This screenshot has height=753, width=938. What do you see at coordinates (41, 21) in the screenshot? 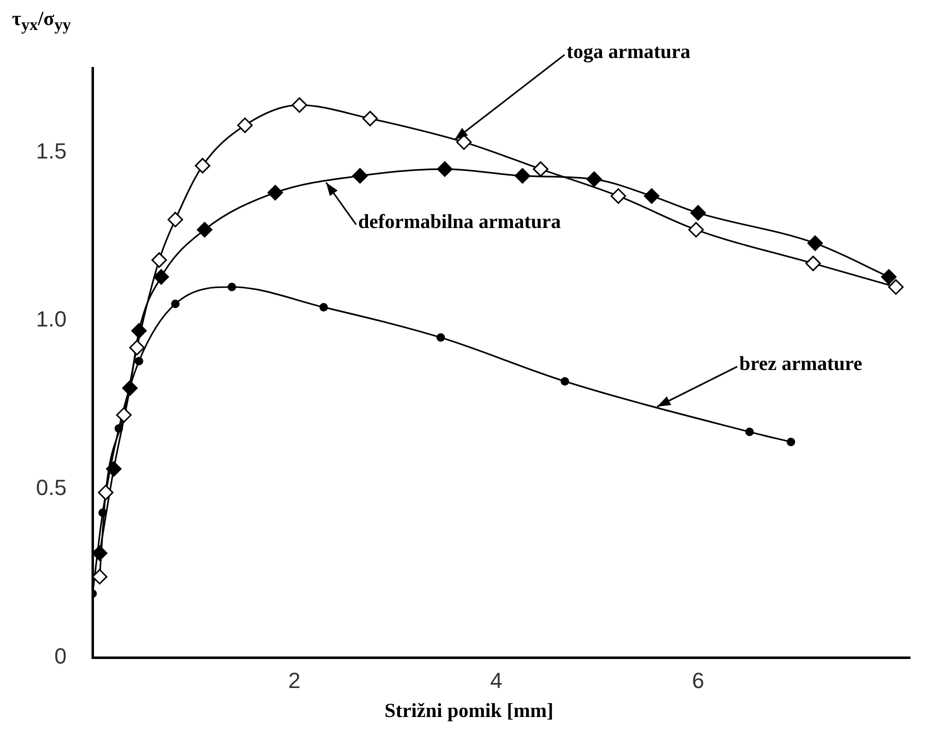
I see `y-axis-title: τ$_{yx}$/σ$_{yy}$` at bounding box center [41, 21].